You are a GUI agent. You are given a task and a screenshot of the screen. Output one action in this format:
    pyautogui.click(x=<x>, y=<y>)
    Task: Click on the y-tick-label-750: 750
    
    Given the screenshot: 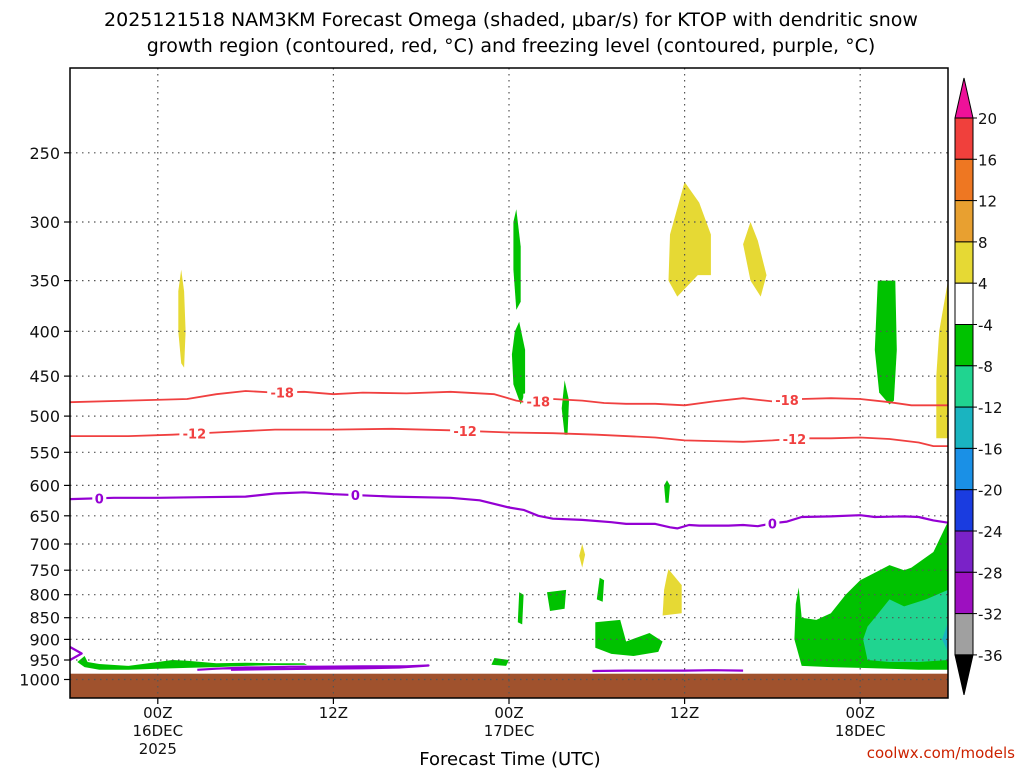 What is the action you would take?
    pyautogui.click(x=44, y=570)
    